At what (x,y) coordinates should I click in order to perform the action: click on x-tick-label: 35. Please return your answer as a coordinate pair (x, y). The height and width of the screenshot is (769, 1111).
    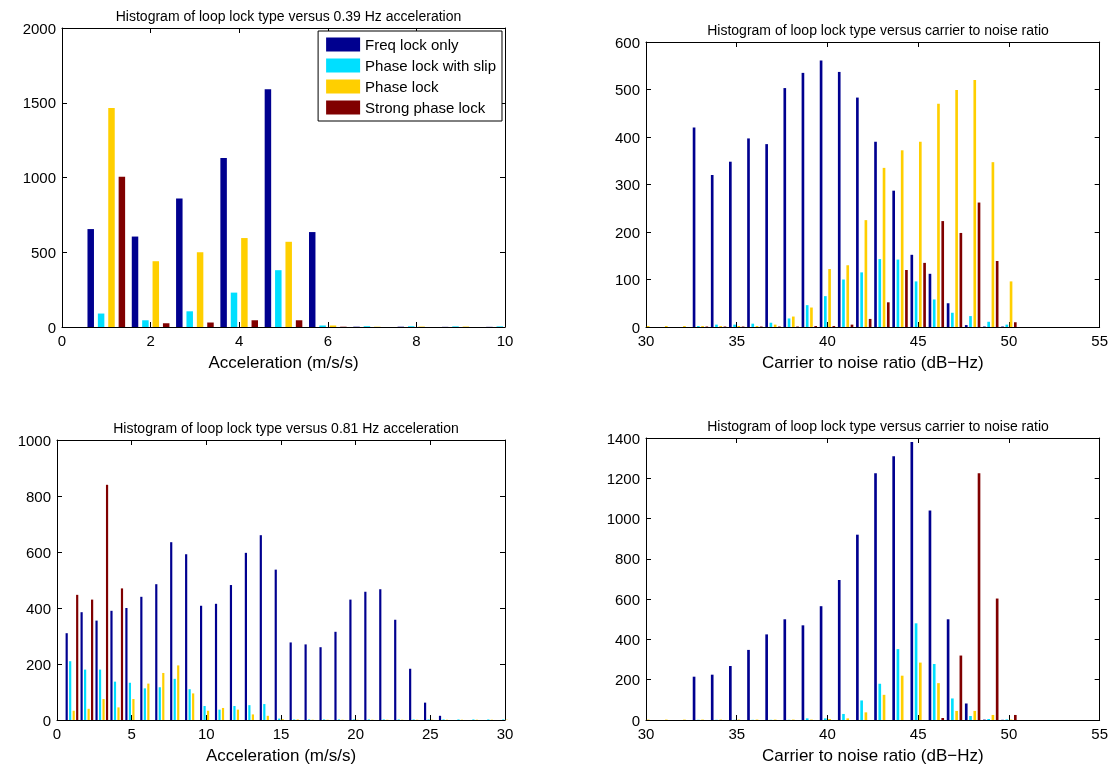
    Looking at the image, I should click on (737, 733).